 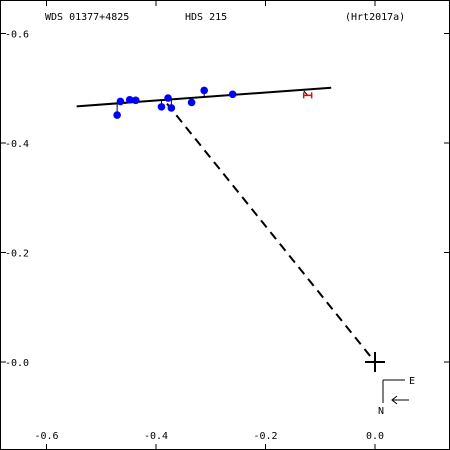 What do you see at coordinates (375, 436) in the screenshot?
I see `x-tick-label: 0.0` at bounding box center [375, 436].